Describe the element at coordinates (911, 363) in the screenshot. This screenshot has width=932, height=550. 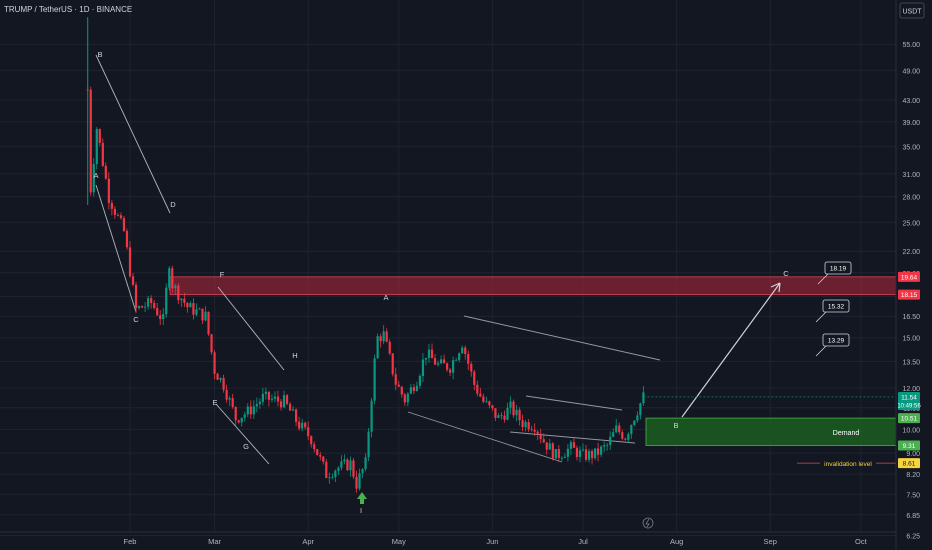
I see `price-axis-label: 13.50` at that location.